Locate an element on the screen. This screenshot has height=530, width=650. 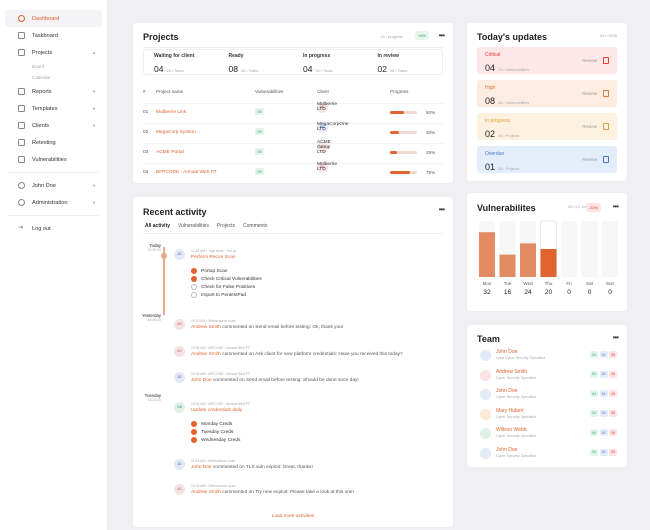
member-name: Mary Hubert is located at coordinates (510, 410).